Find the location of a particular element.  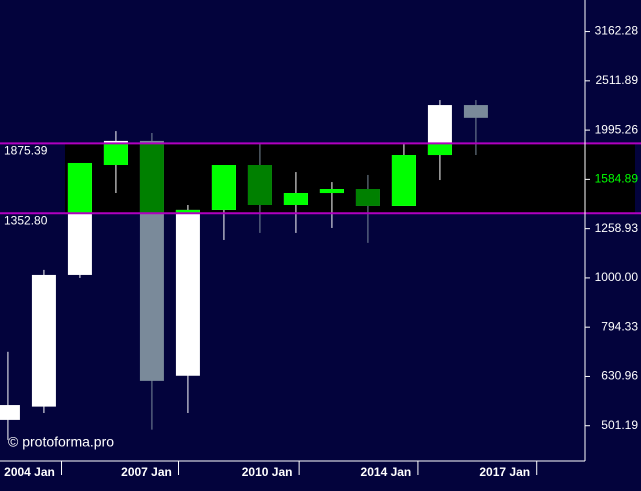

y-tick-label: 1995.26 is located at coordinates (617, 129).